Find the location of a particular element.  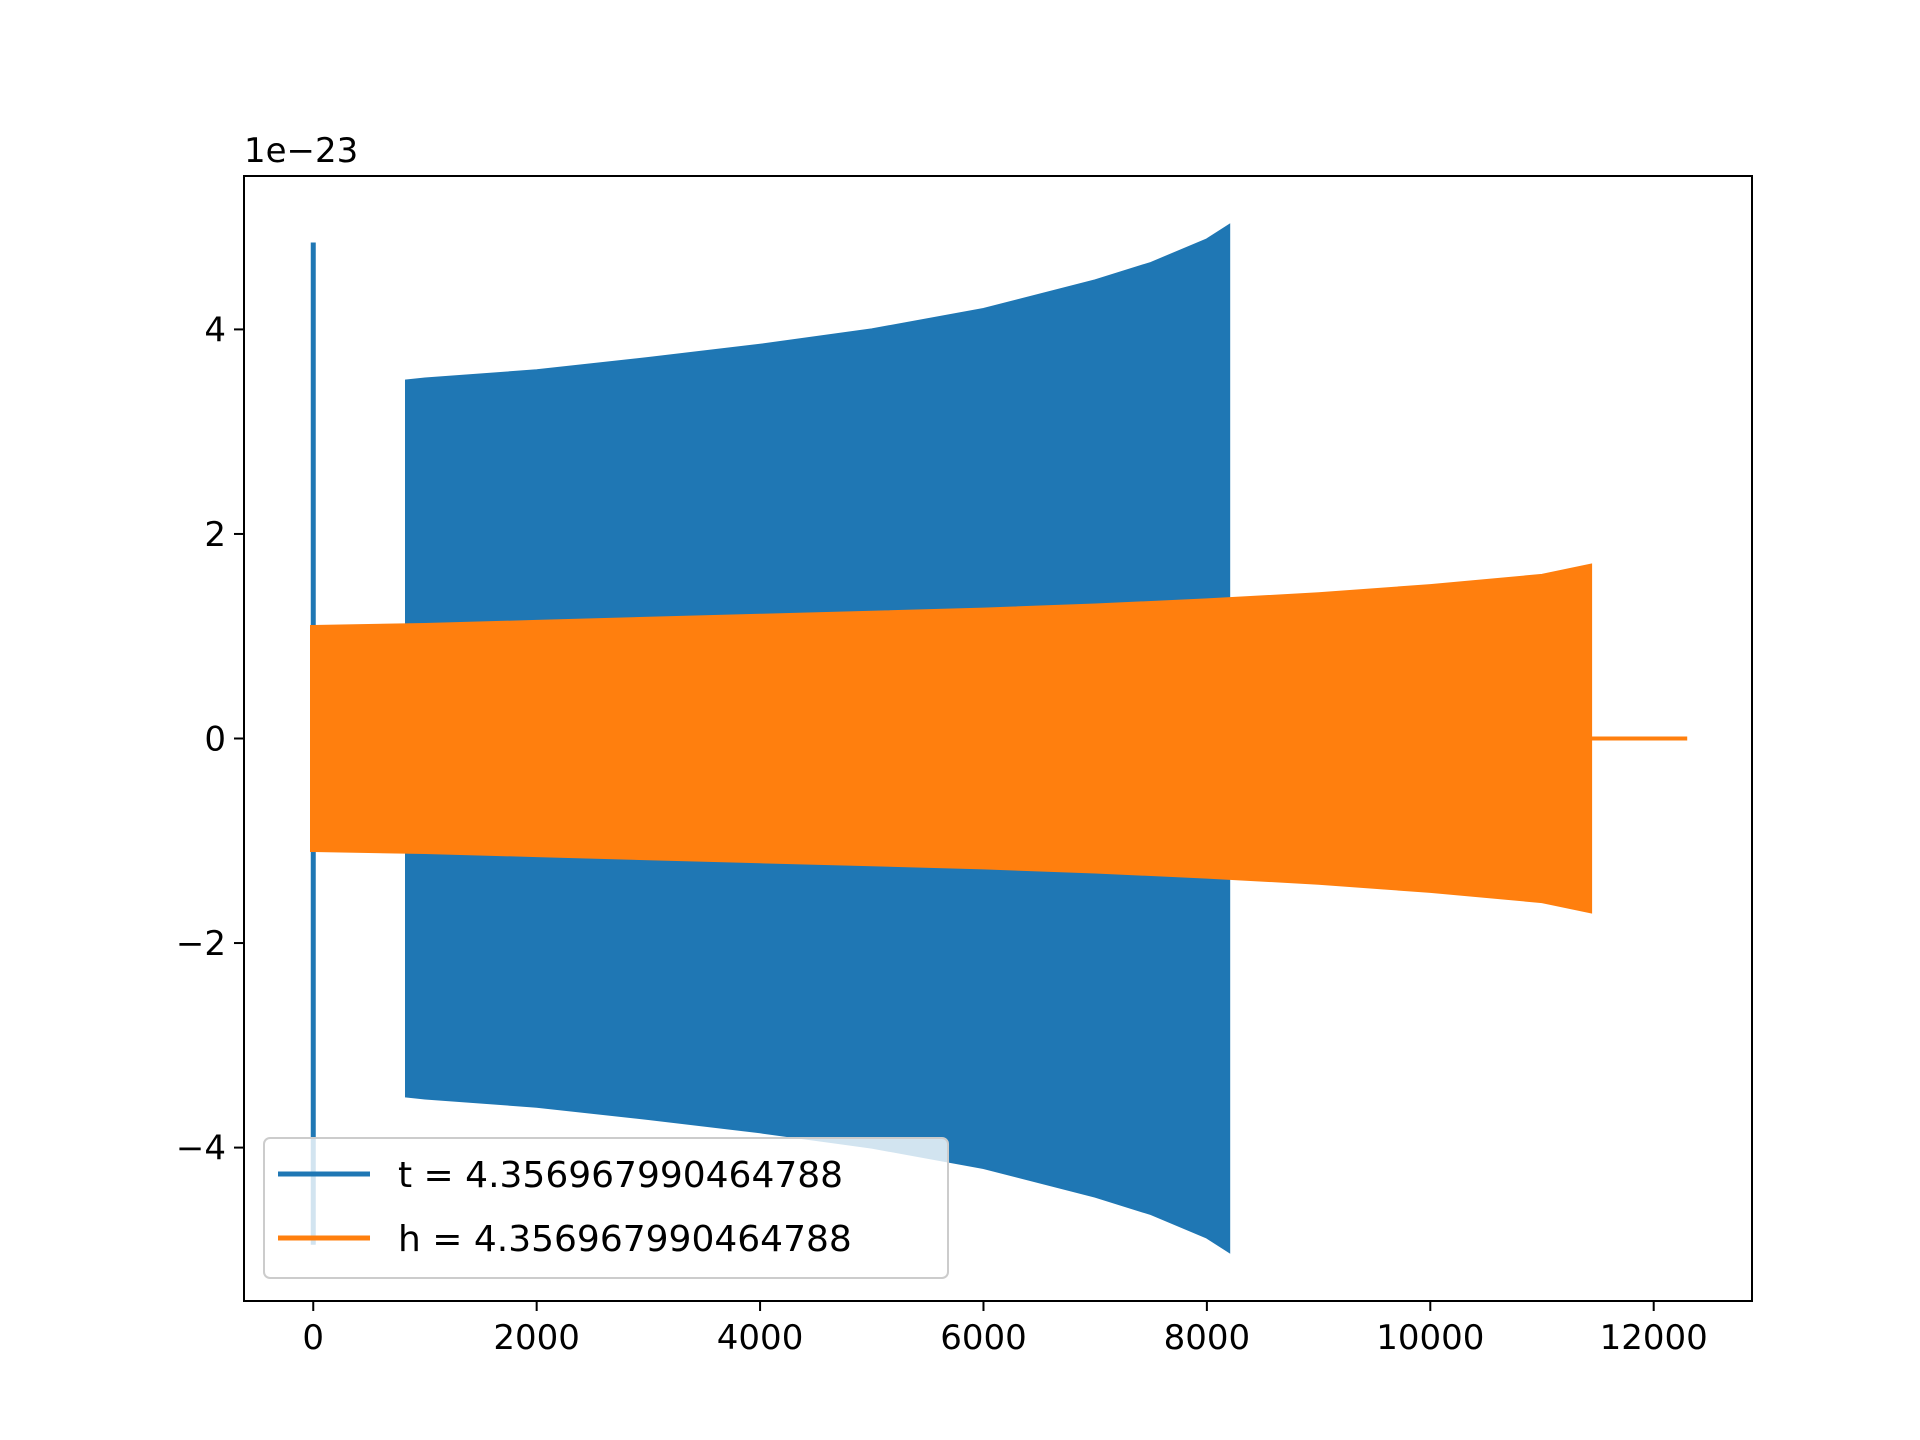

legend-box is located at coordinates (606, 1208).